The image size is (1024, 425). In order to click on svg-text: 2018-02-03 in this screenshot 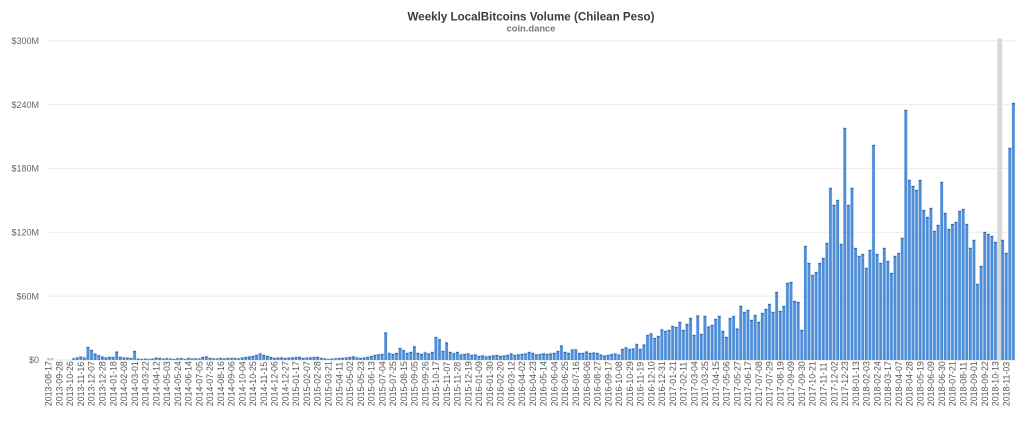, I will do `click(867, 383)`.